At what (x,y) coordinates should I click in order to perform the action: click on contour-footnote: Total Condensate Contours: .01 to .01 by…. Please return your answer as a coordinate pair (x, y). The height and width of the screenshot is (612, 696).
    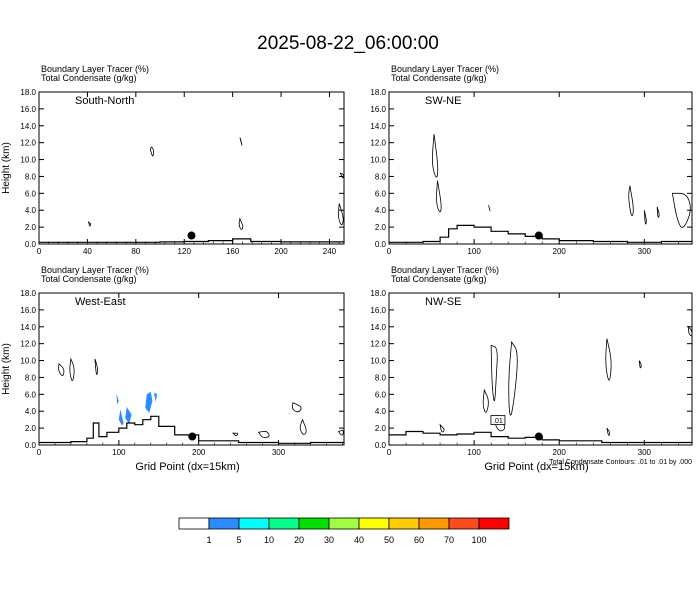
    Looking at the image, I should click on (620, 462).